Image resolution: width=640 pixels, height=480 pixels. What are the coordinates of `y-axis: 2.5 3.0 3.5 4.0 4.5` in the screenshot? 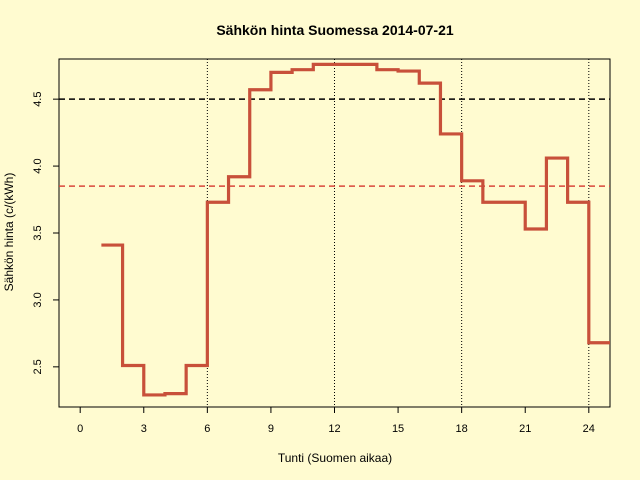 It's located at (45, 233).